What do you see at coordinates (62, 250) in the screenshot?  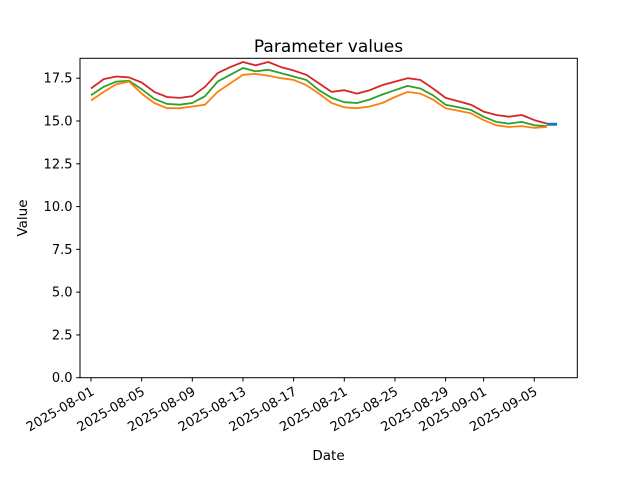 I see `y-tick-label: 7.5` at bounding box center [62, 250].